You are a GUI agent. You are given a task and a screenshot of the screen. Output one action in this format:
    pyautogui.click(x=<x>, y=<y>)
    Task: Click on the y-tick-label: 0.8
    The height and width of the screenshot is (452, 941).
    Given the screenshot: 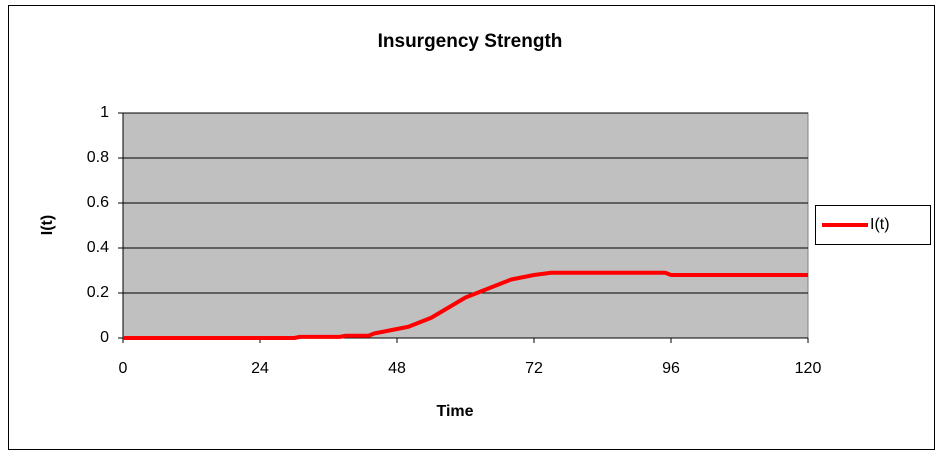 What is the action you would take?
    pyautogui.click(x=98, y=157)
    